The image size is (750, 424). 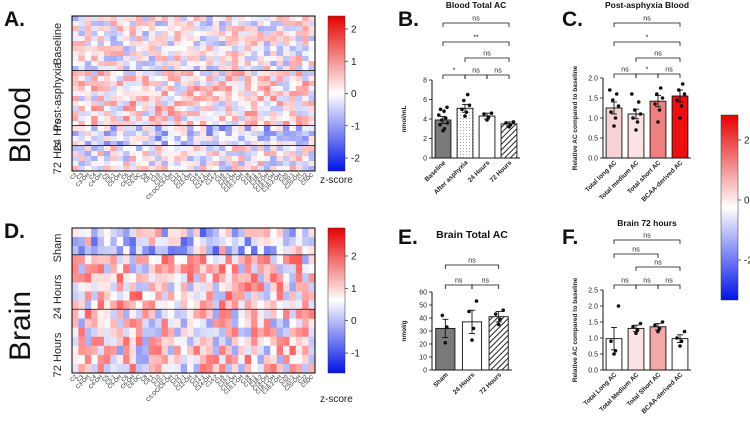 I want to click on group-label-post-asphyxia: Post-asphyxia, so click(x=58, y=97).